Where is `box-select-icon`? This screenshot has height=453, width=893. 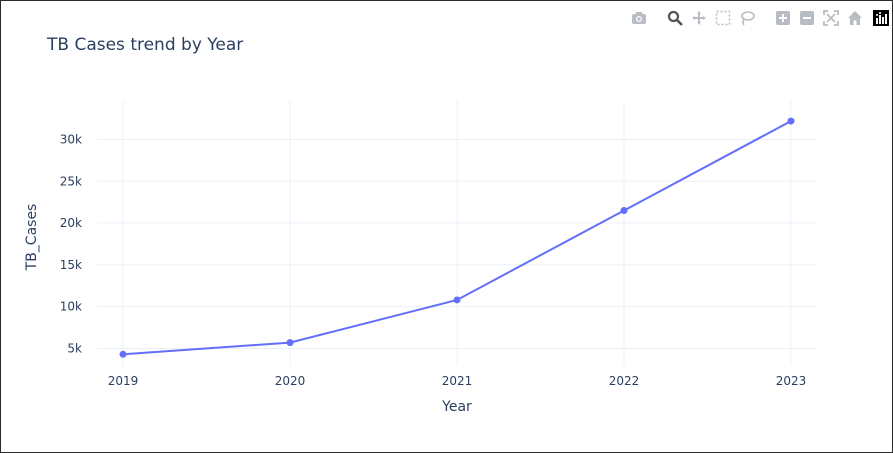
box-select-icon is located at coordinates (723, 18).